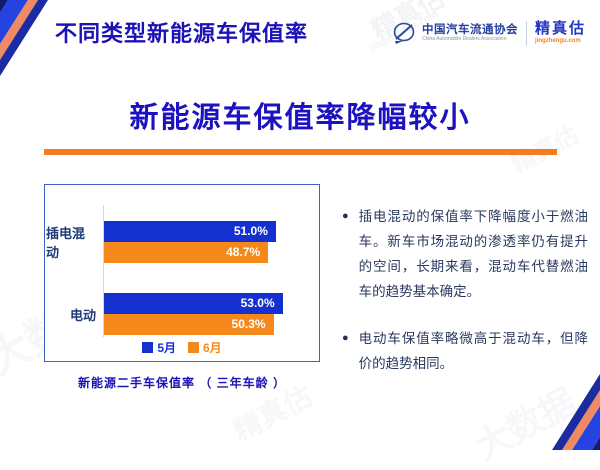 This screenshot has width=600, height=470. I want to click on chart-plot: 插电混动 51.0% 48.7% 电动 53.0% 50.3%, so click(179, 271).